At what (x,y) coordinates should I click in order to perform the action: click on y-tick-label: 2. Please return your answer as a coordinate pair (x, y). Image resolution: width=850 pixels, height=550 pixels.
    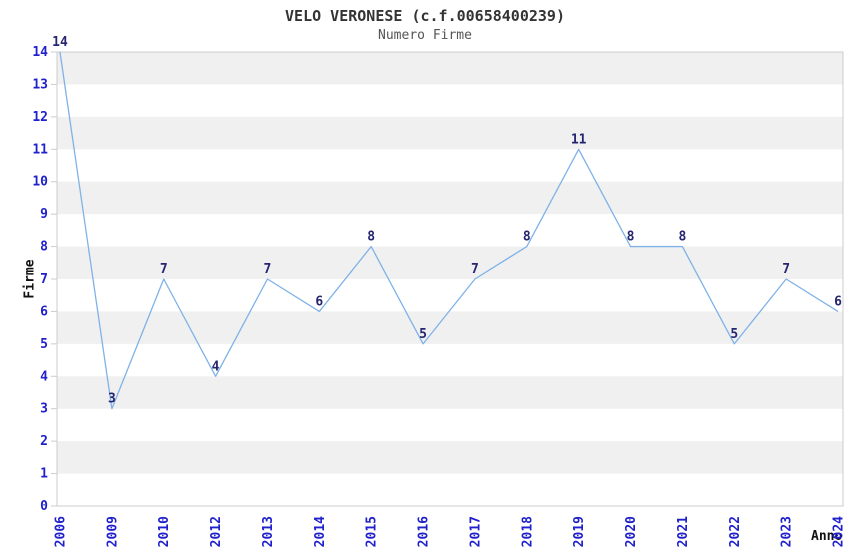
    Looking at the image, I should click on (44, 441).